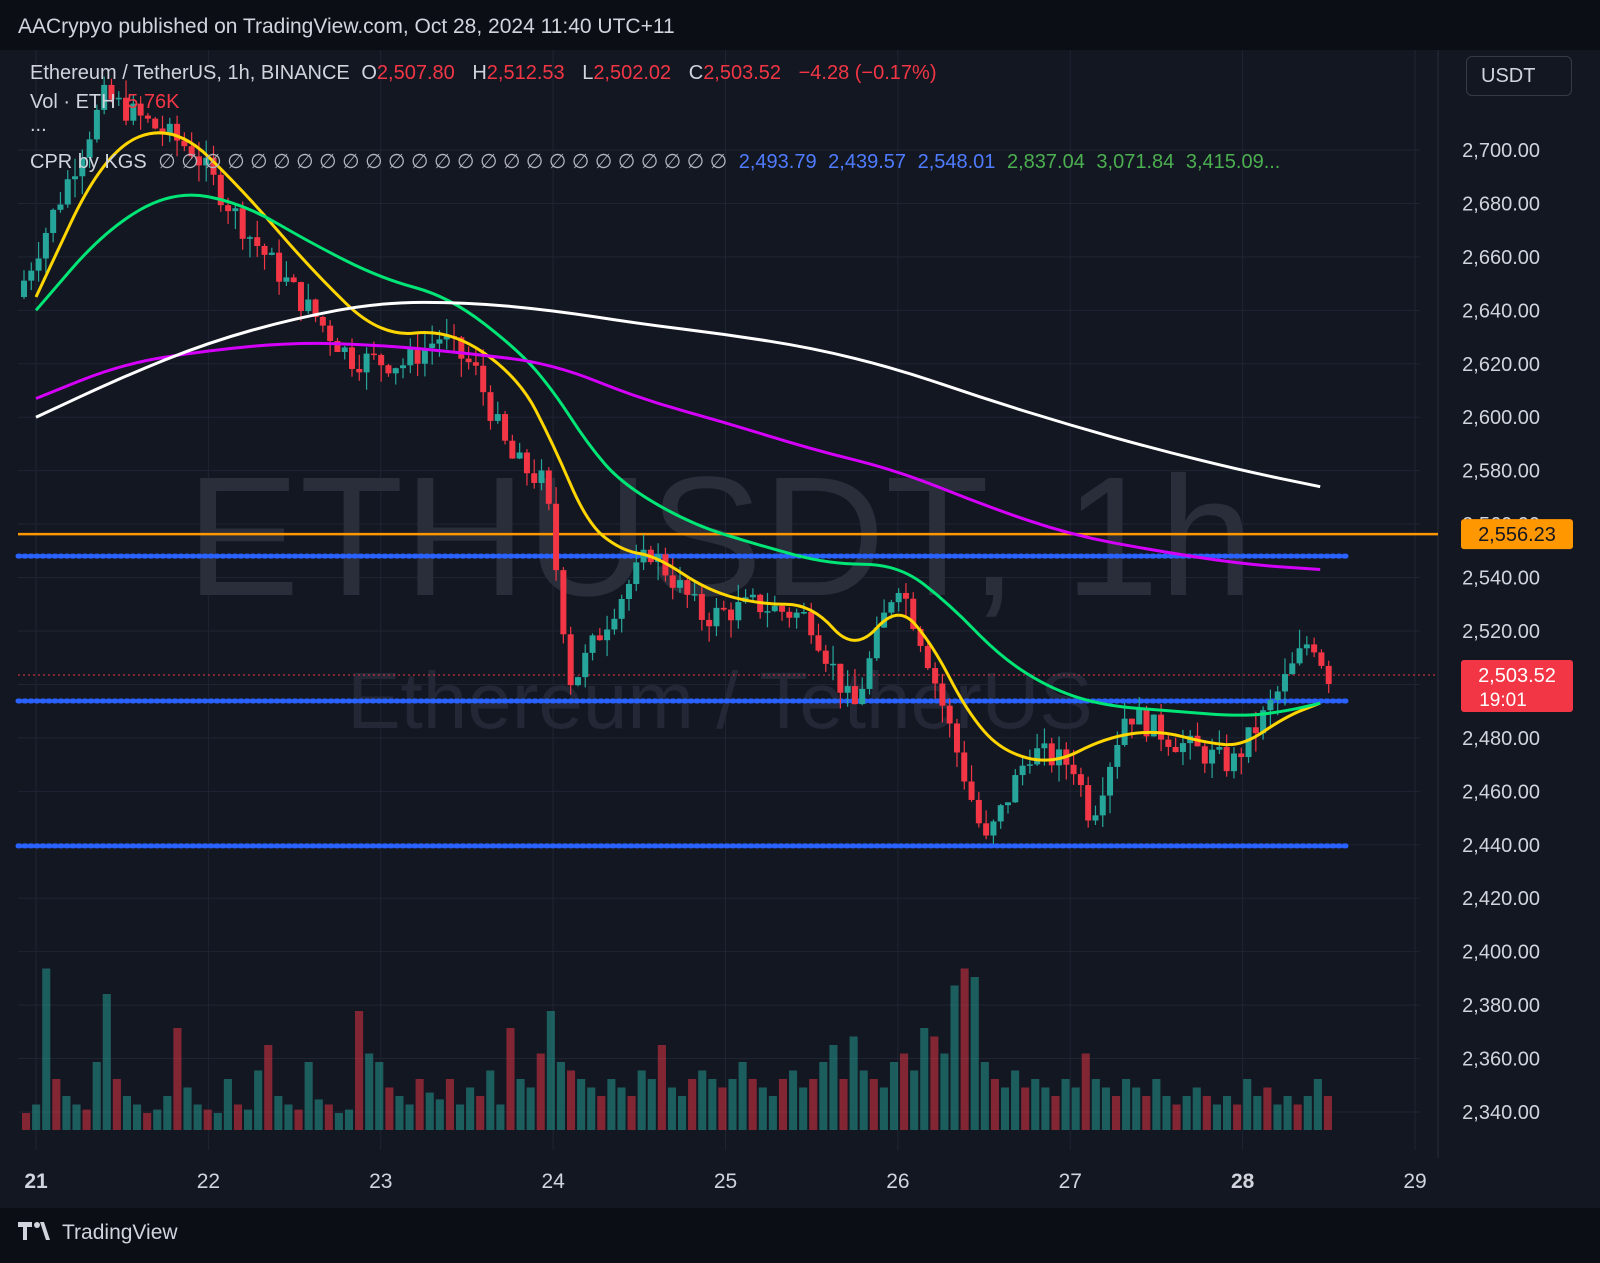 Image resolution: width=1600 pixels, height=1263 pixels. Describe the element at coordinates (1503, 700) in the screenshot. I see `countdown-label: 19:01` at that location.